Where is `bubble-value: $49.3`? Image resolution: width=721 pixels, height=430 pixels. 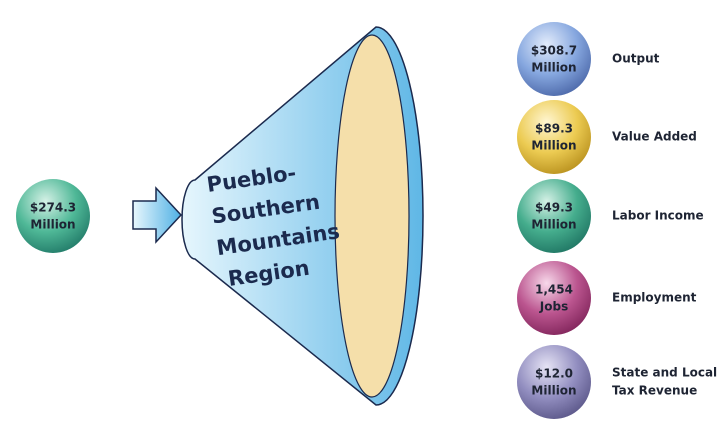
bubble-value: $49.3 is located at coordinates (554, 208).